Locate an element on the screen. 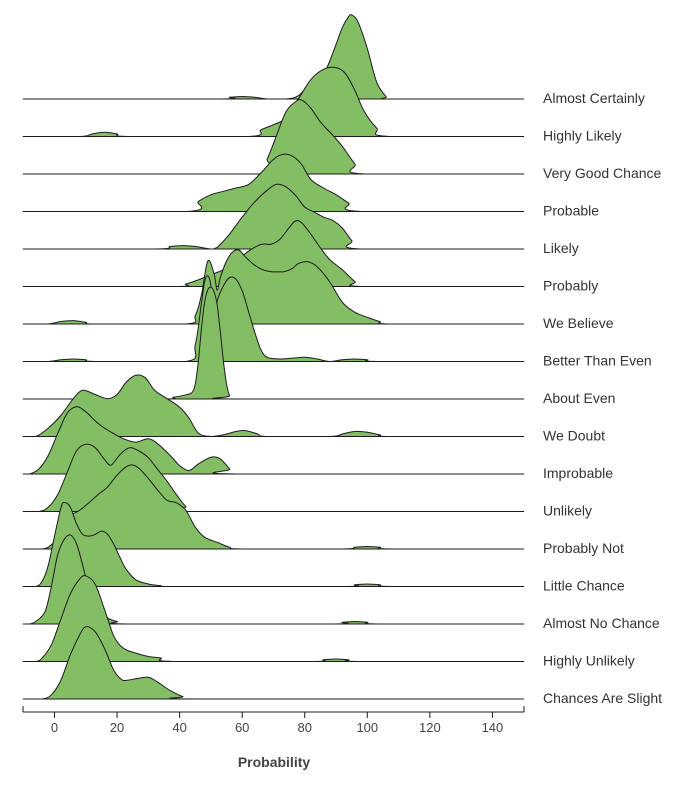  category-label-likely: Likely is located at coordinates (561, 248).